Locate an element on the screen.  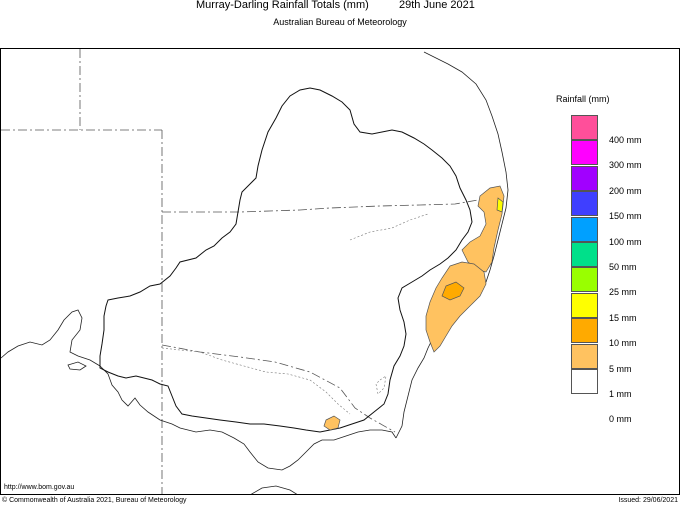
legend-label-10-mm: 10 mm is located at coordinates (623, 343).